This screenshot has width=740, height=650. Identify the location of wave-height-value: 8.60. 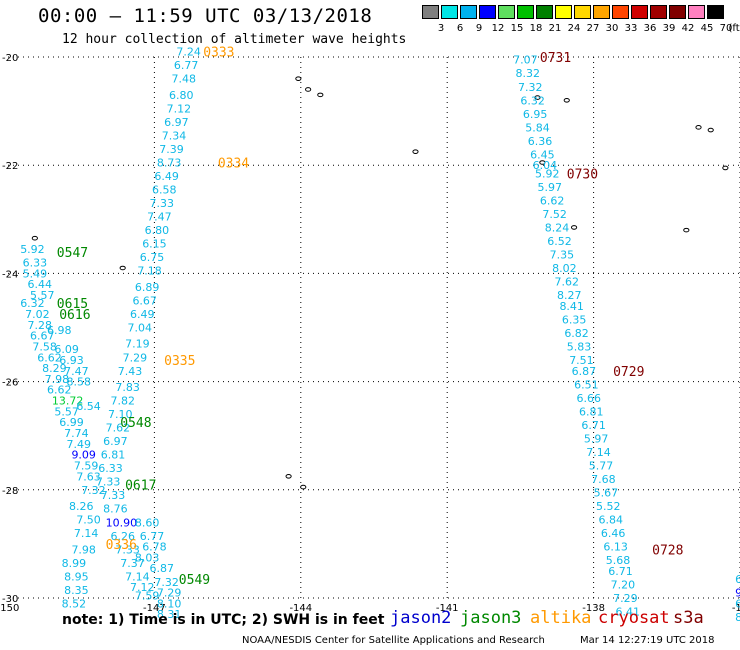
(147, 522).